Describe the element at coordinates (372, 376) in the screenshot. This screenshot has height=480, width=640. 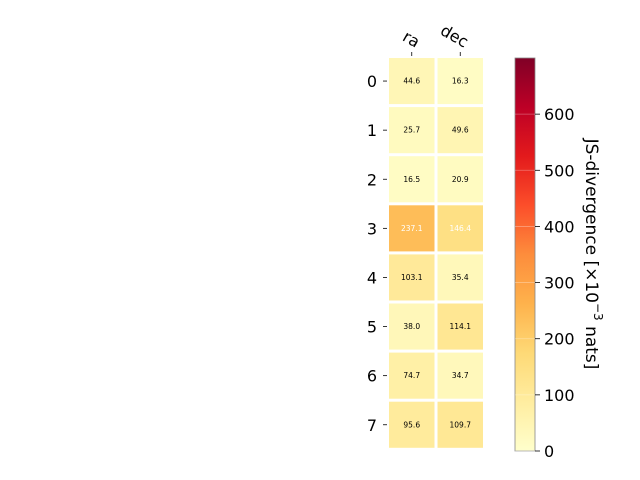
I see `row-label: 6` at that location.